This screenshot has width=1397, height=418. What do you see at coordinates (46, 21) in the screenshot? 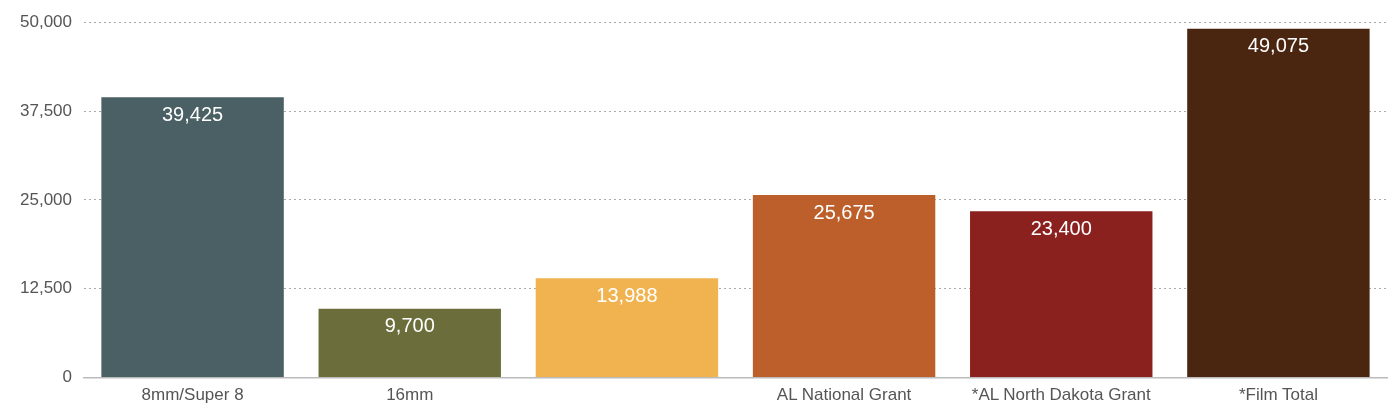
I see `y-tick-label: 50,000` at bounding box center [46, 21].